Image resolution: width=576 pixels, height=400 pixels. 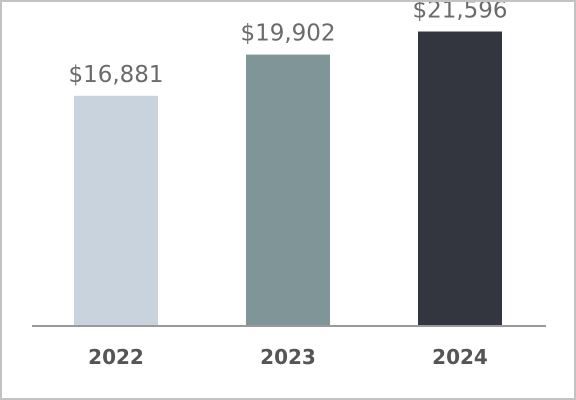 I want to click on category-labels-group: 2022 2023 2024, so click(x=288, y=357).